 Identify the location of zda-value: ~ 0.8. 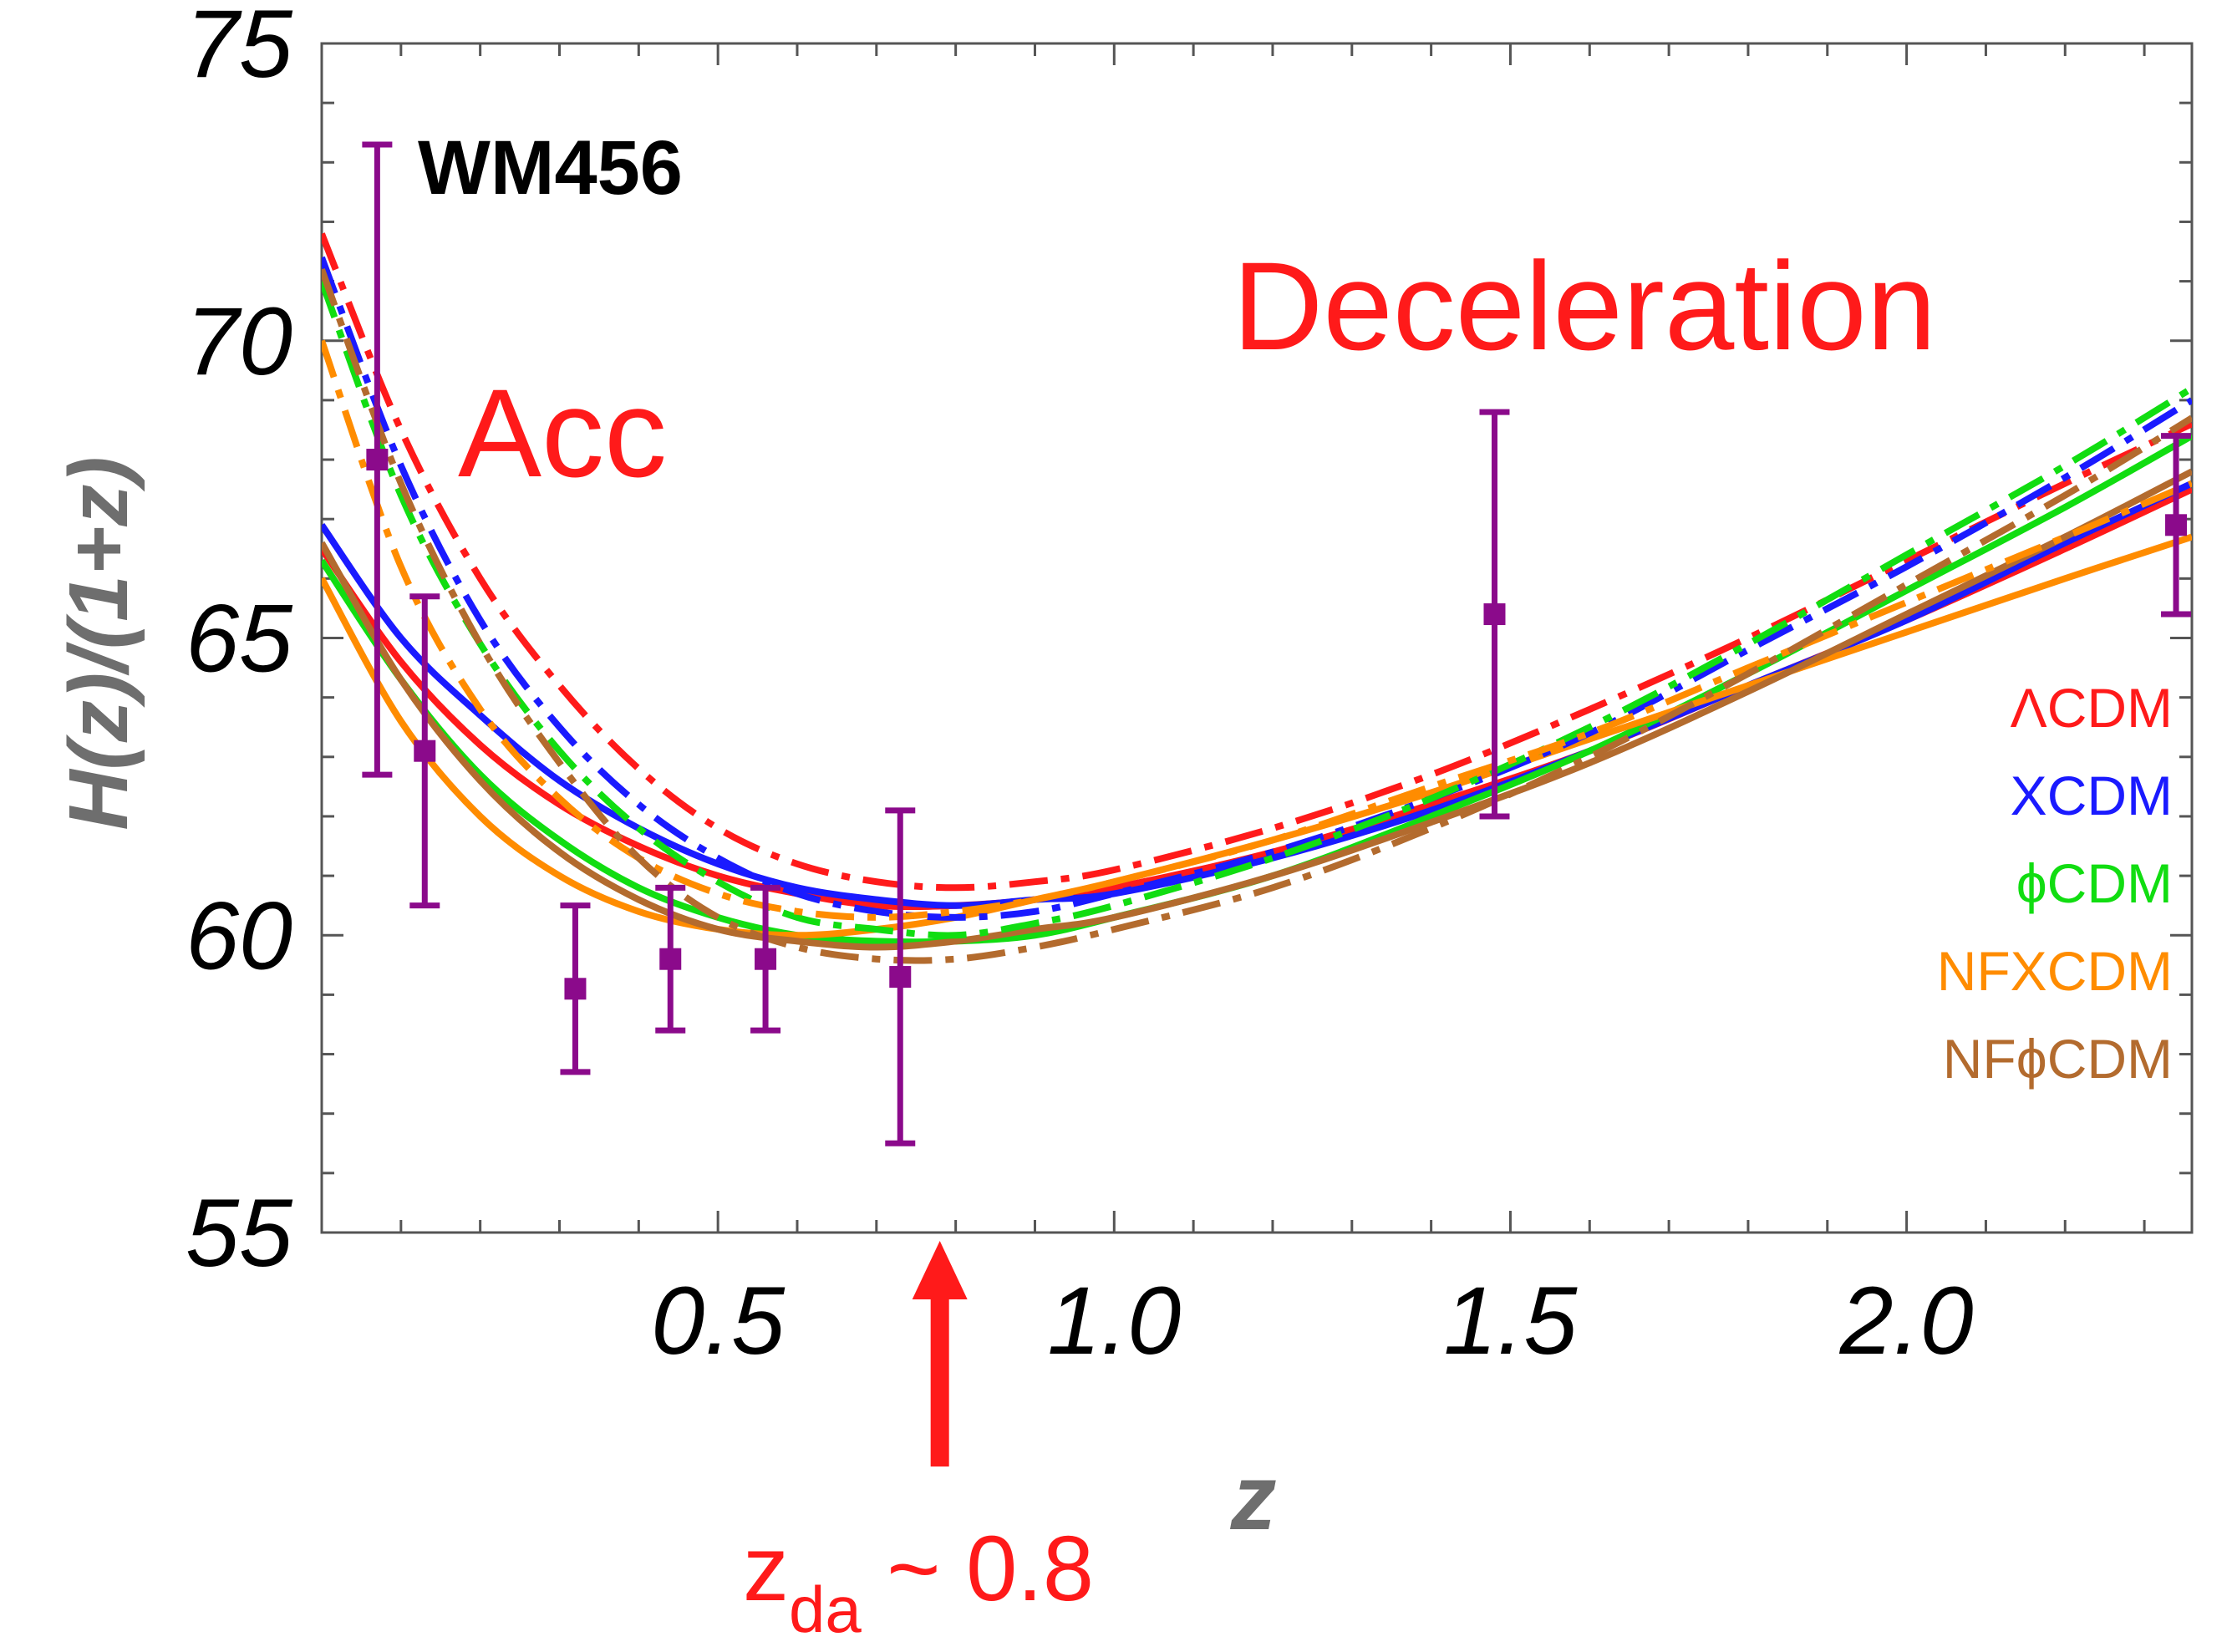
(978, 1569).